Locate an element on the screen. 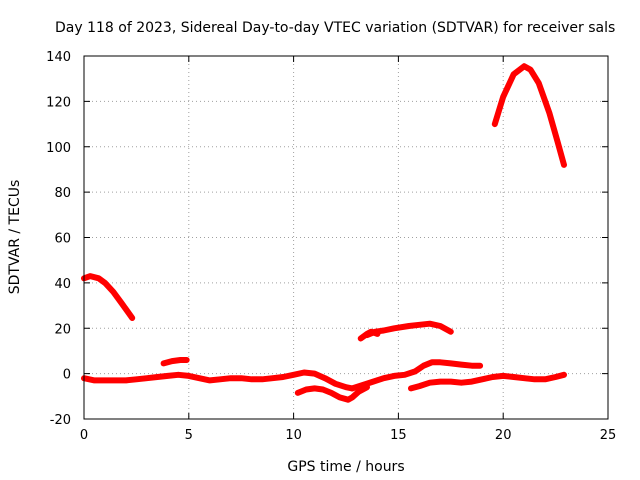 The image size is (640, 480). x-tick-label: 10 is located at coordinates (293, 435).